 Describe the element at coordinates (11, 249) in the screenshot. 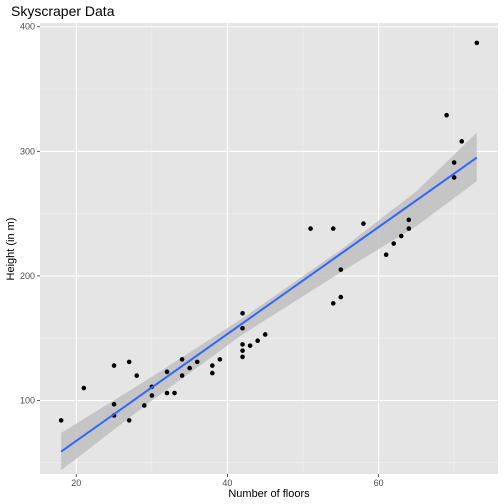

I see `y-axis-title: Height (in m)` at that location.